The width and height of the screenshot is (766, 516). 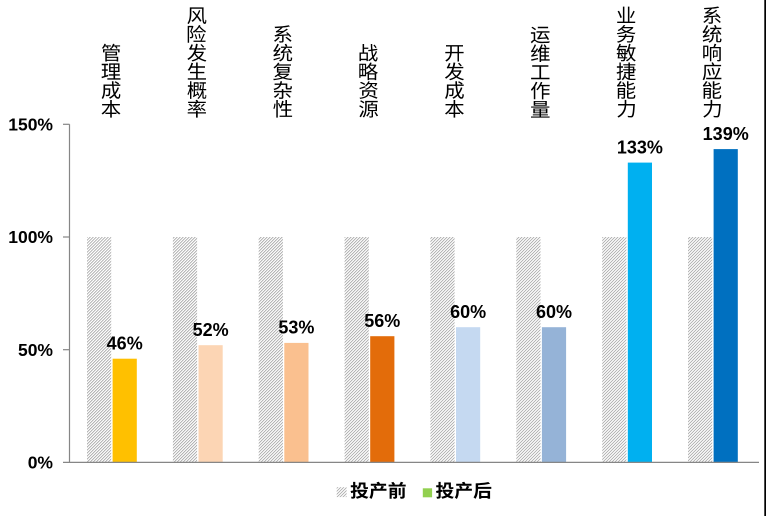 I want to click on svg-text: 52%, so click(x=211, y=330).